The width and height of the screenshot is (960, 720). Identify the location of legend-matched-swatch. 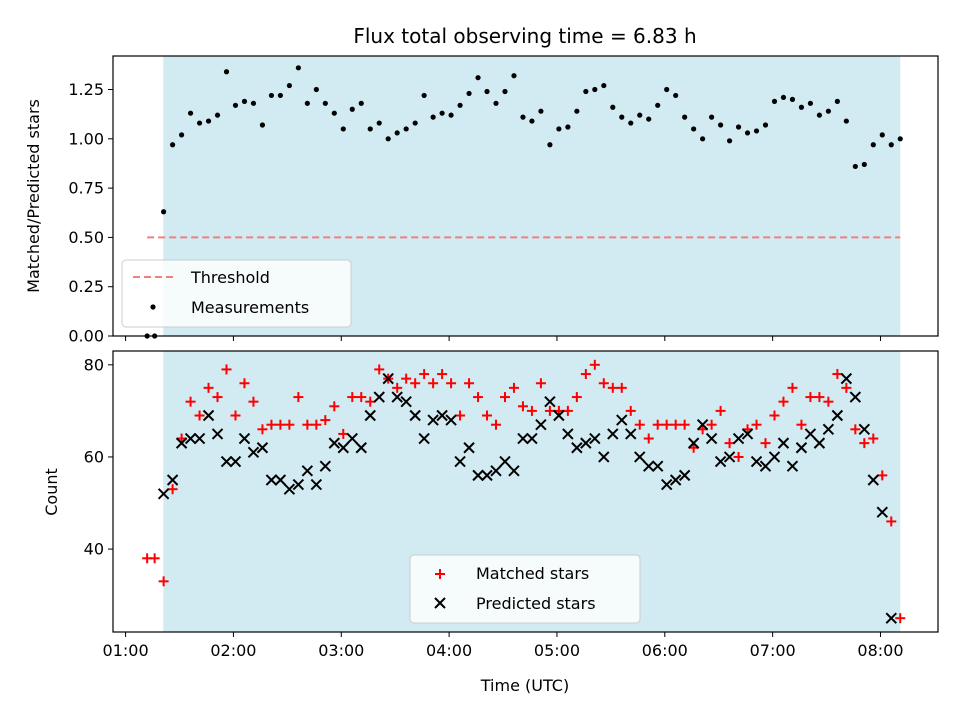
(440, 574).